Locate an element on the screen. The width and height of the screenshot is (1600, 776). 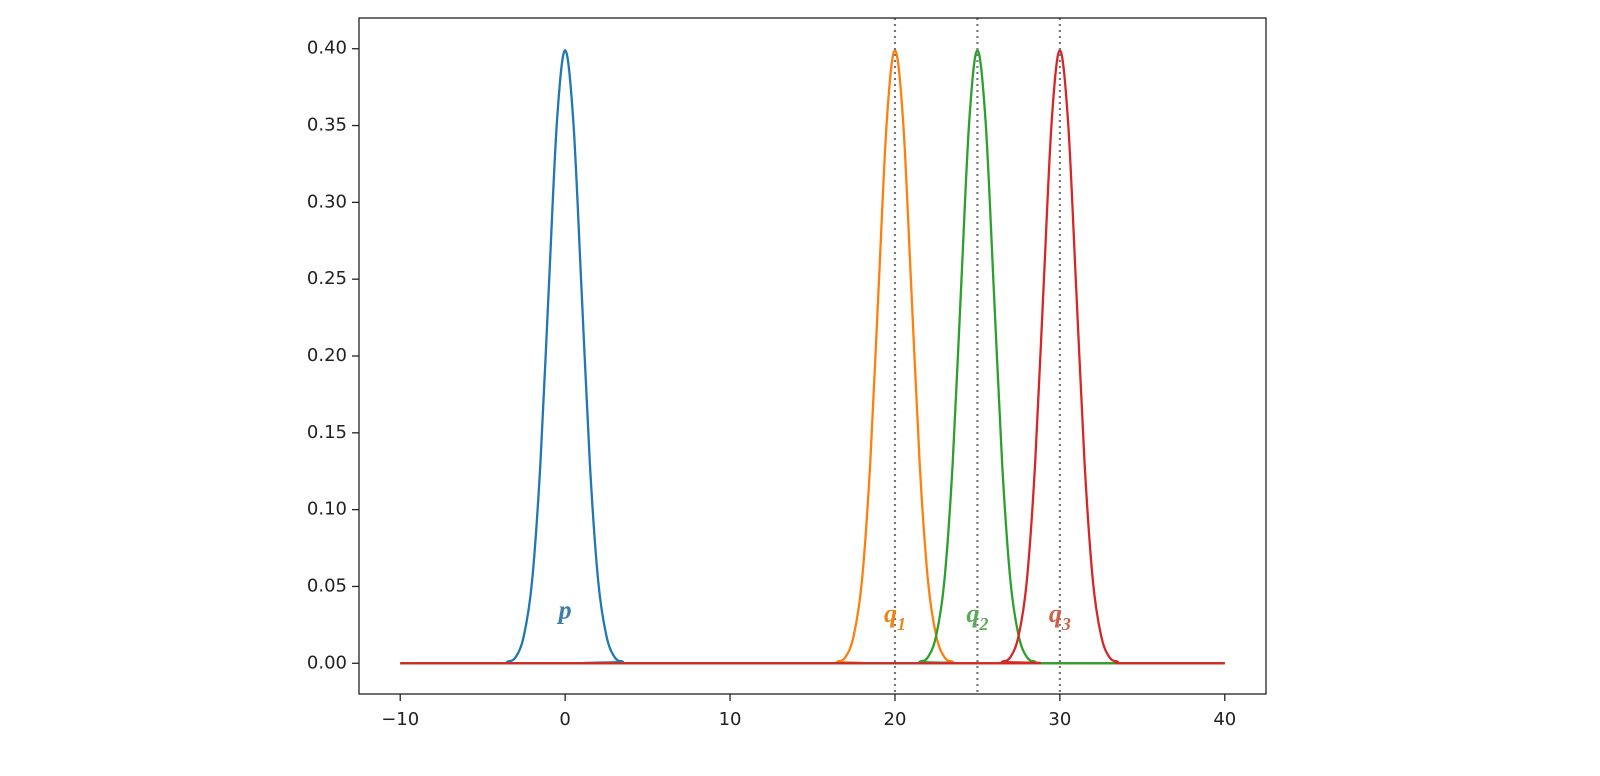
annotation-subscript: 3 is located at coordinates (1066, 624).